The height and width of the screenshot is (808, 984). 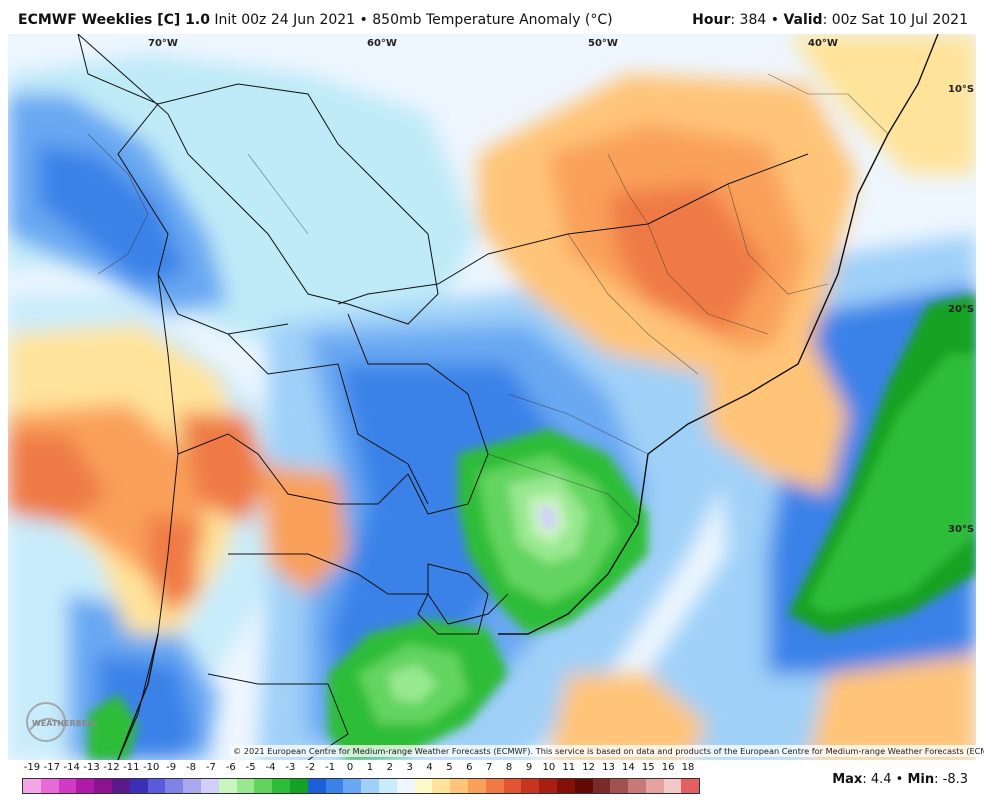 What do you see at coordinates (389, 767) in the screenshot?
I see `colorbar-tick-label: 2` at bounding box center [389, 767].